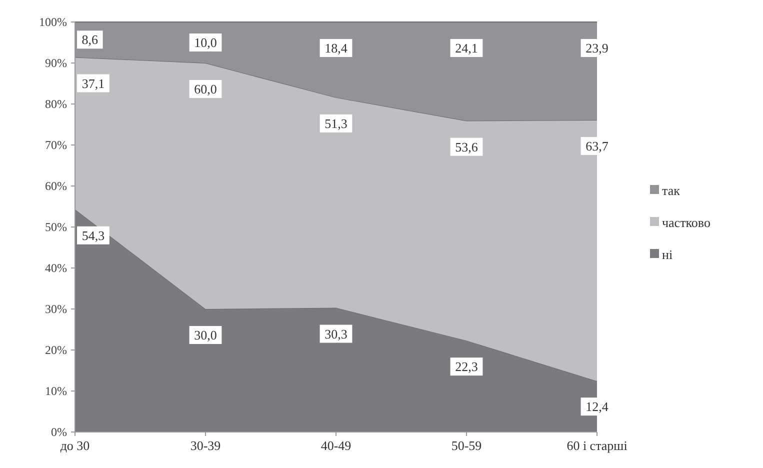 This screenshot has height=468, width=763. Describe the element at coordinates (93, 235) in the screenshot. I see `data-label: 54,3` at that location.